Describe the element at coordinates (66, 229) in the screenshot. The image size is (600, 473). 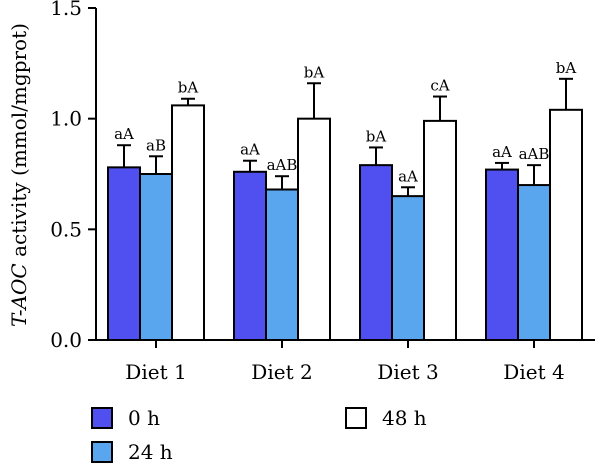
I see `y-tick-label: 0.5` at that location.